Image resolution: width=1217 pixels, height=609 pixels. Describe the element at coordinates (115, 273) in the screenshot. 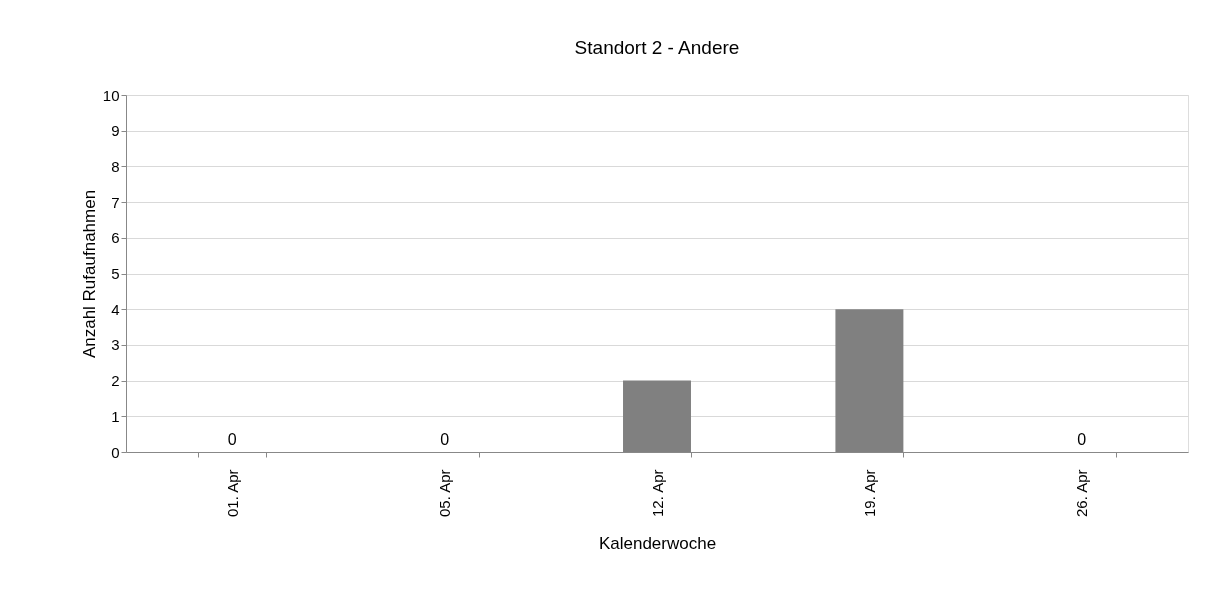

I see `y-tick-label: 5` at that location.